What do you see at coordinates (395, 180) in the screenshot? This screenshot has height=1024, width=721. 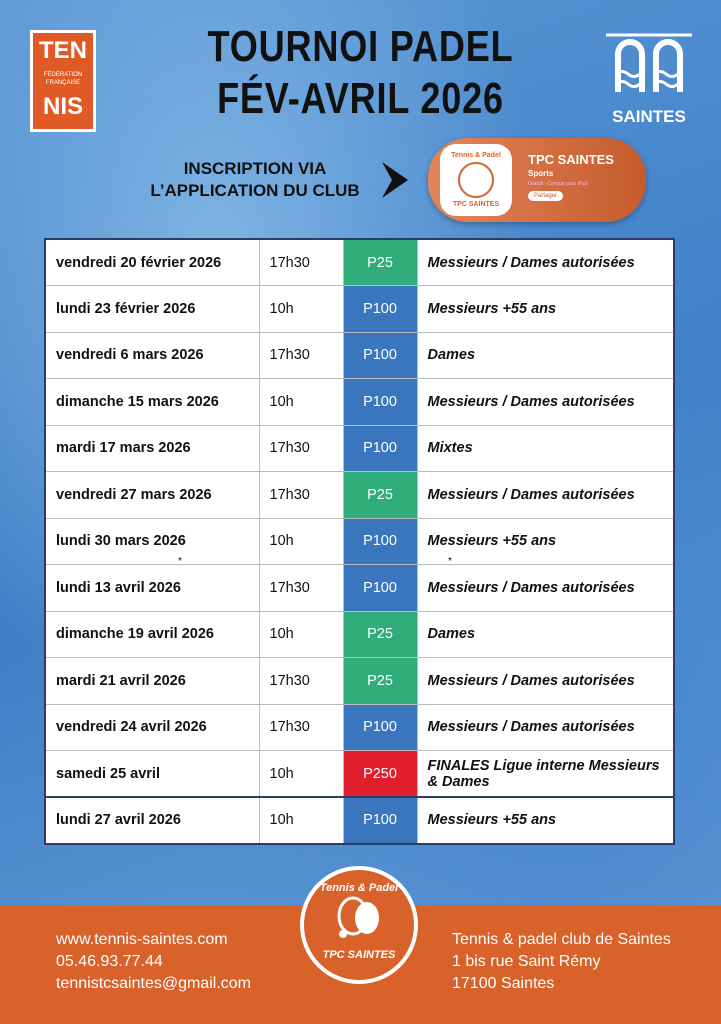 I see `arrow` at bounding box center [395, 180].